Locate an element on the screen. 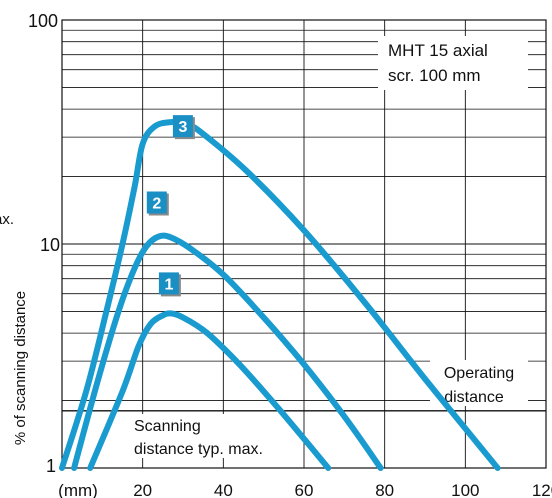 The width and height of the screenshot is (552, 498). x-tick-label: 80 is located at coordinates (384, 489).